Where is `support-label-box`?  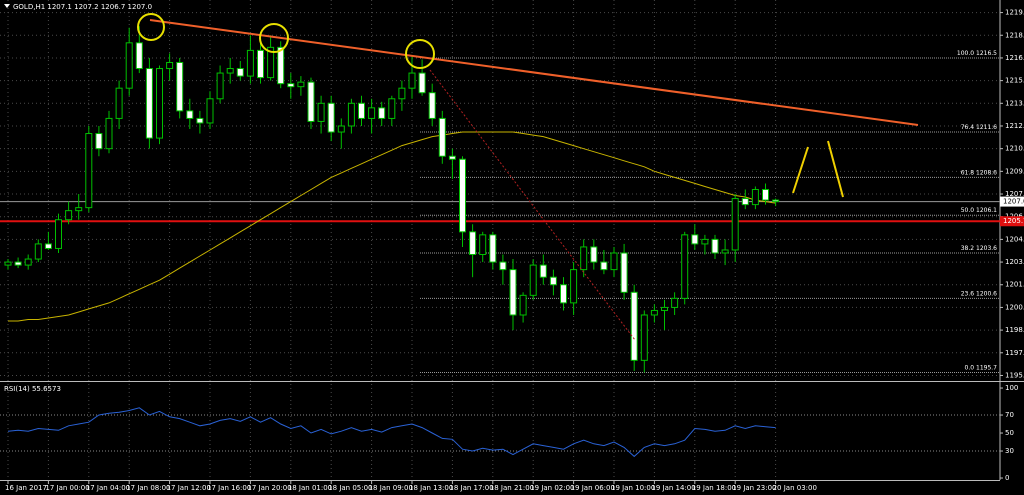
support-label-box is located at coordinates (1012, 221).